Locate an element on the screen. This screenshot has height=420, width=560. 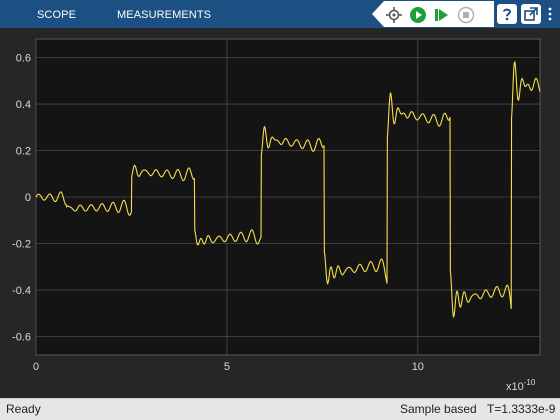
help-button is located at coordinates (507, 14).